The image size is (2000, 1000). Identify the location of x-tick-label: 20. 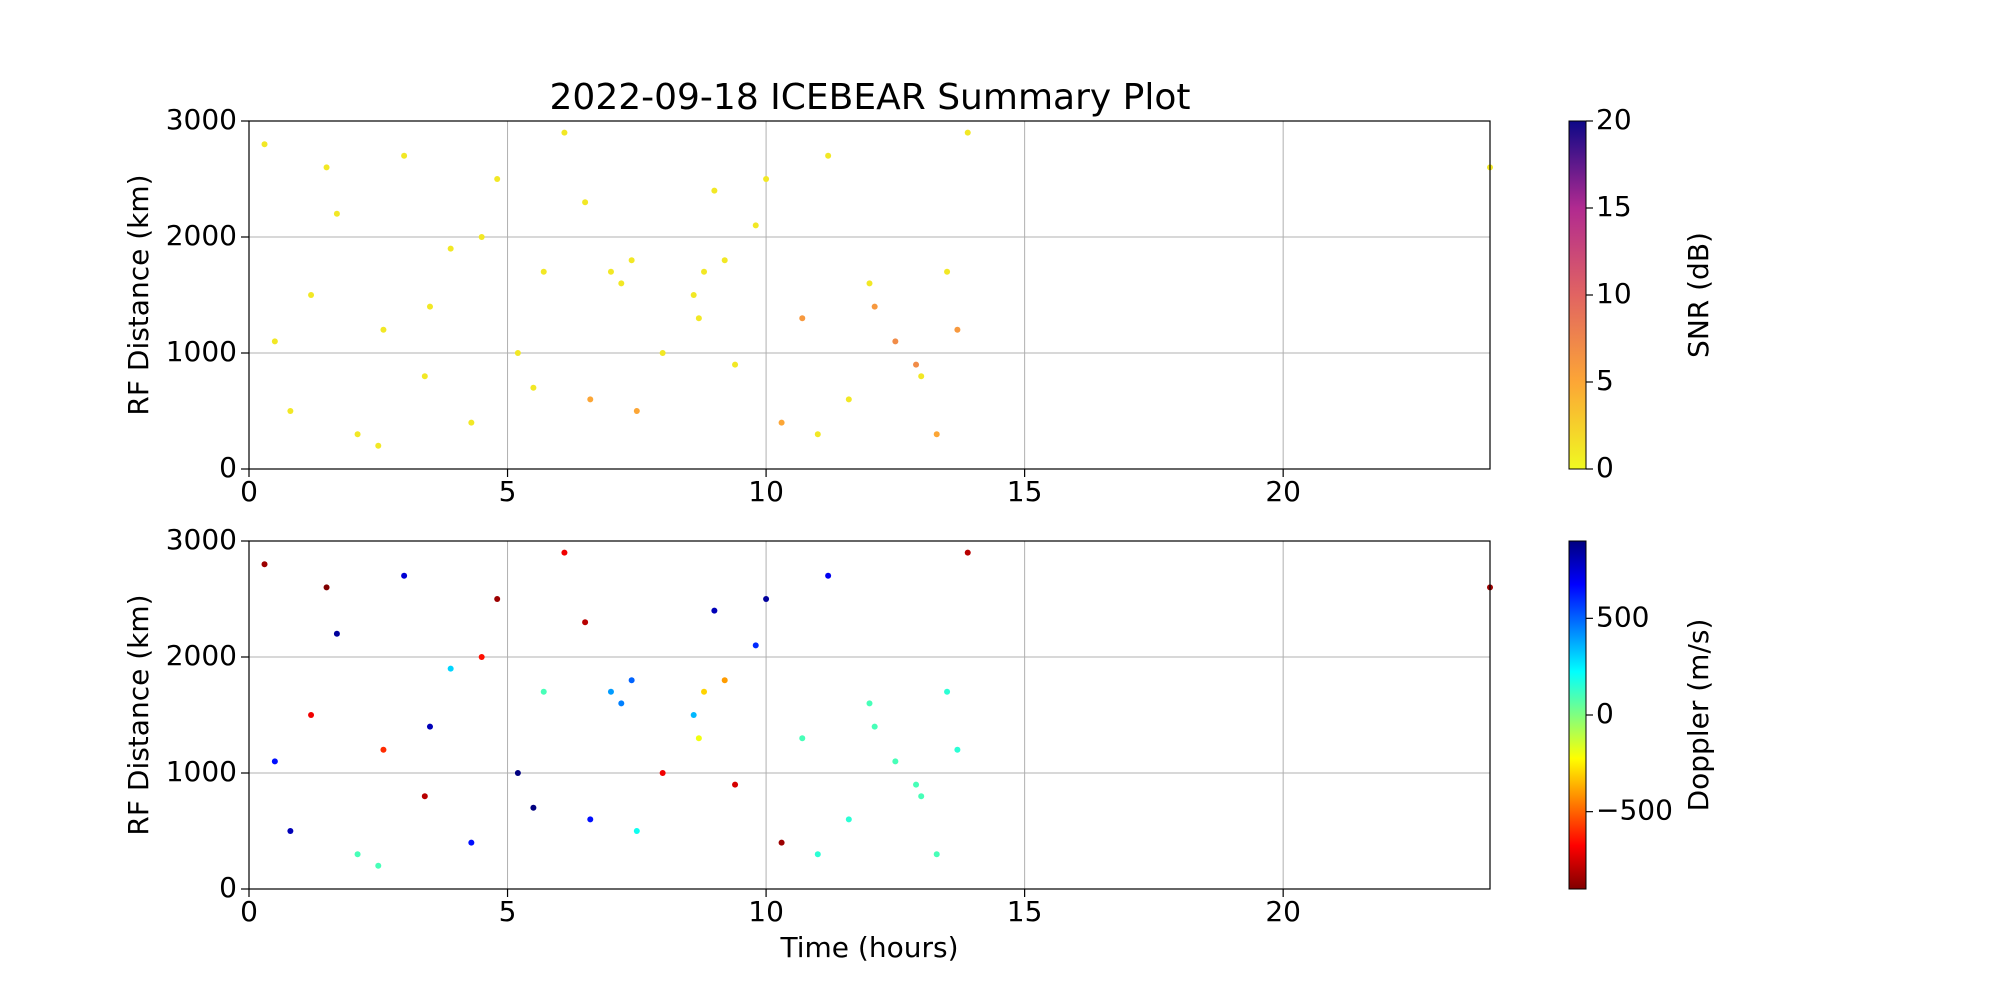
(1283, 491).